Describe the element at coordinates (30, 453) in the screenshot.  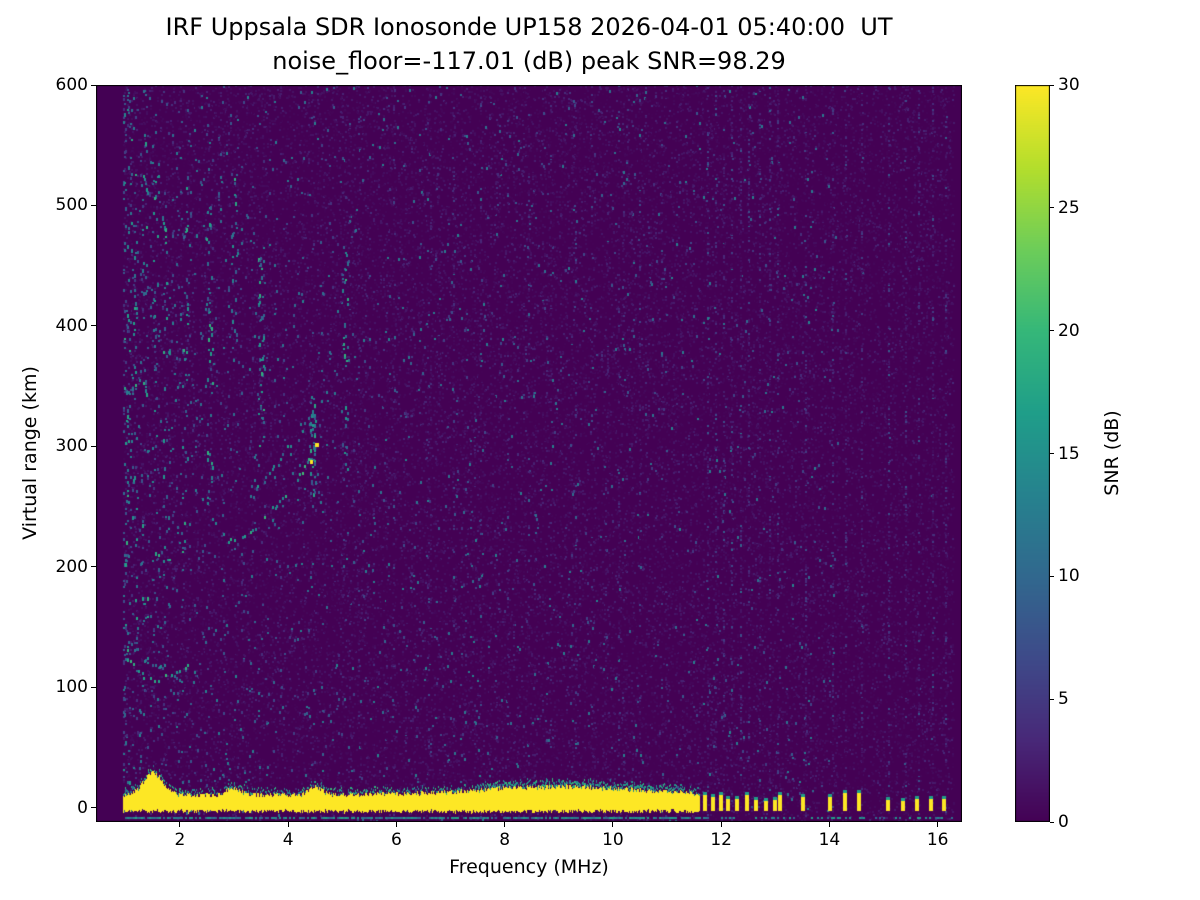
I see `y-axis-label: Virtual range (km)` at that location.